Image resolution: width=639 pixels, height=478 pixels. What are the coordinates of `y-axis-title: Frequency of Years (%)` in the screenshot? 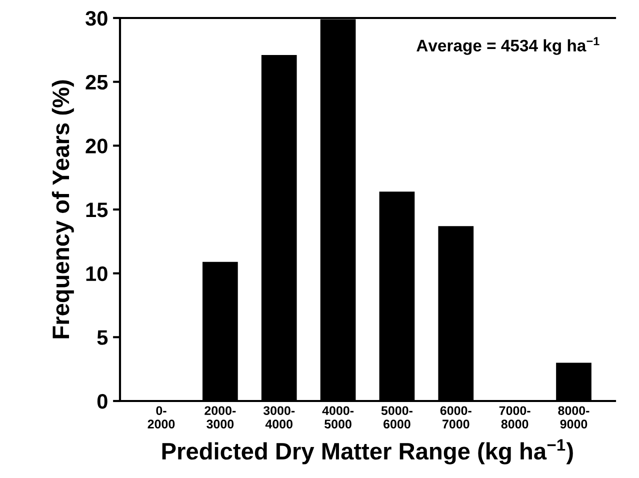 It's located at (63, 209).